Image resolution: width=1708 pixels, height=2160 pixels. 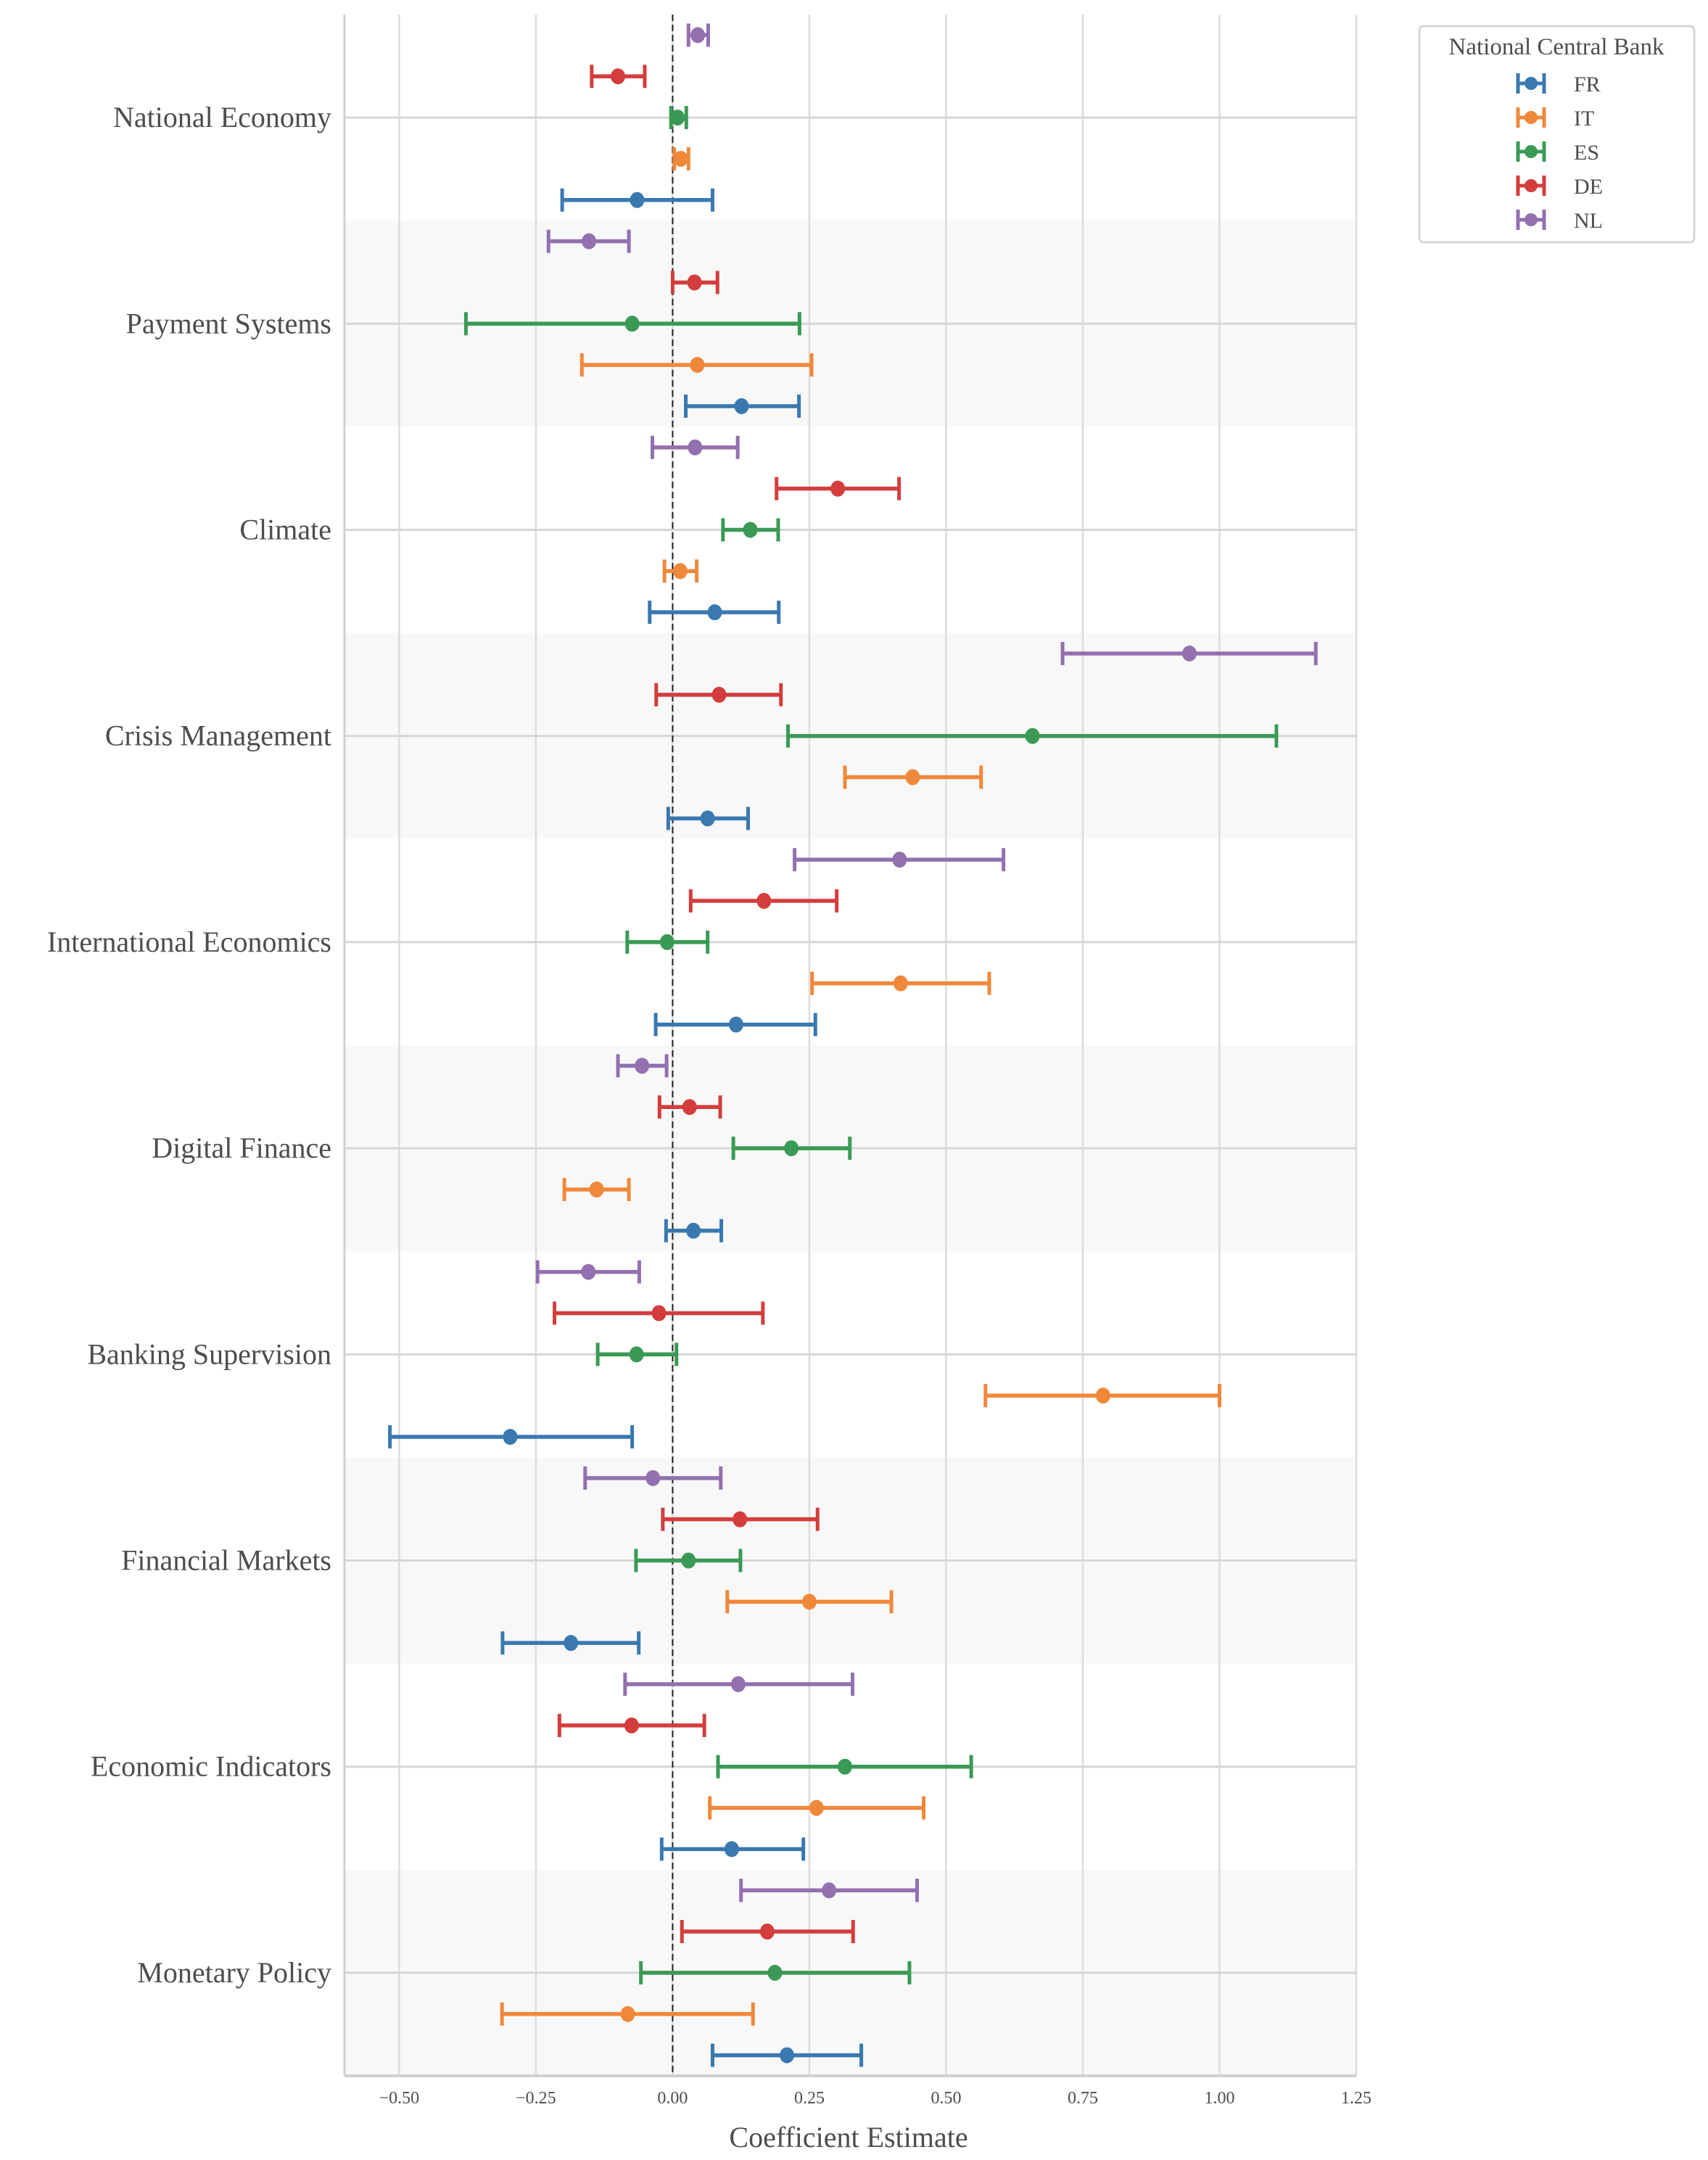 I want to click on legend-entry-DE: DE, so click(x=1559, y=187).